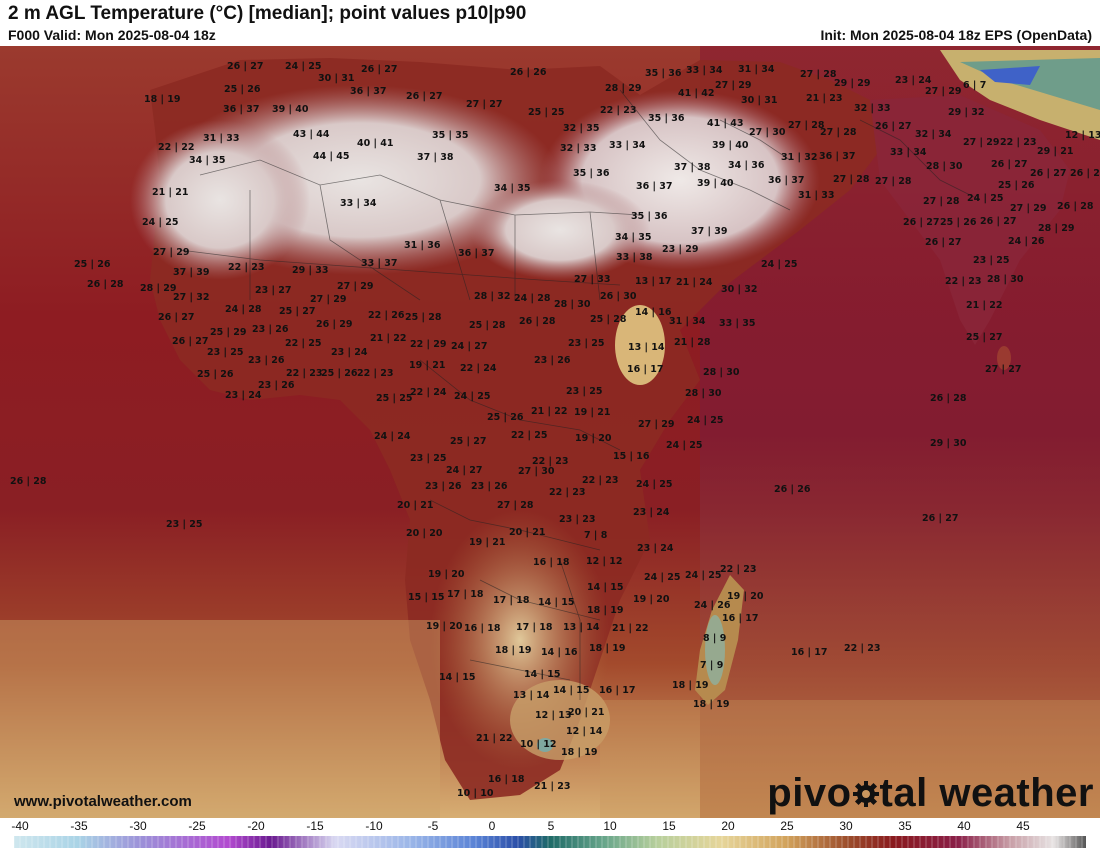  Describe the element at coordinates (256, 826) in the screenshot. I see `scale-tick-label: -20` at that location.